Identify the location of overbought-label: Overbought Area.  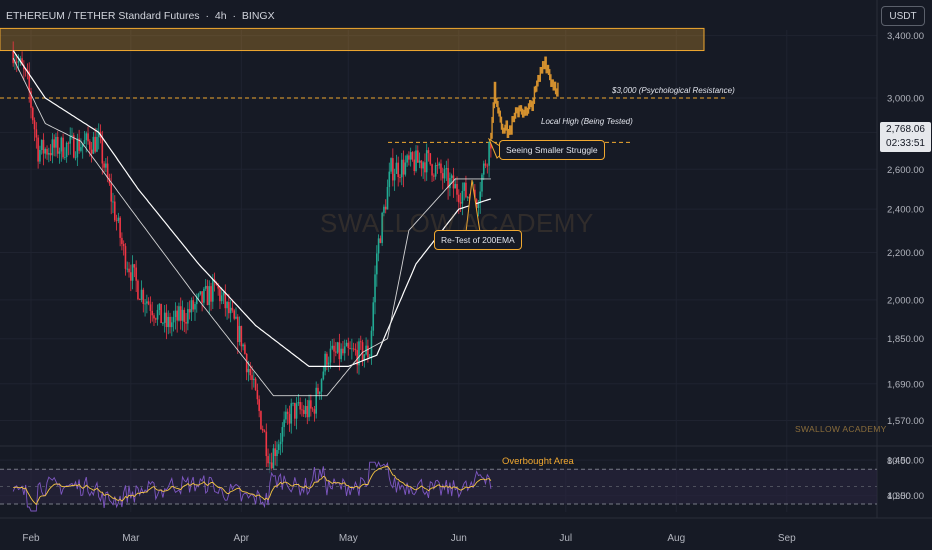
(538, 461).